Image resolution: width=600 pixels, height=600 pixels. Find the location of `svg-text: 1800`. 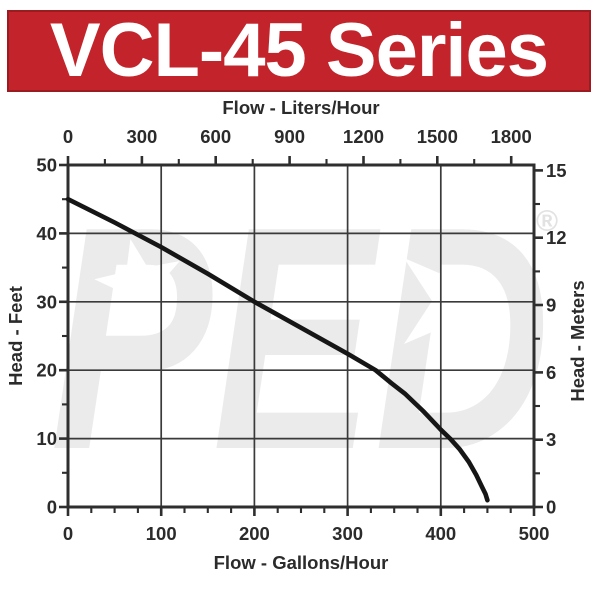

svg-text: 1800 is located at coordinates (511, 136).